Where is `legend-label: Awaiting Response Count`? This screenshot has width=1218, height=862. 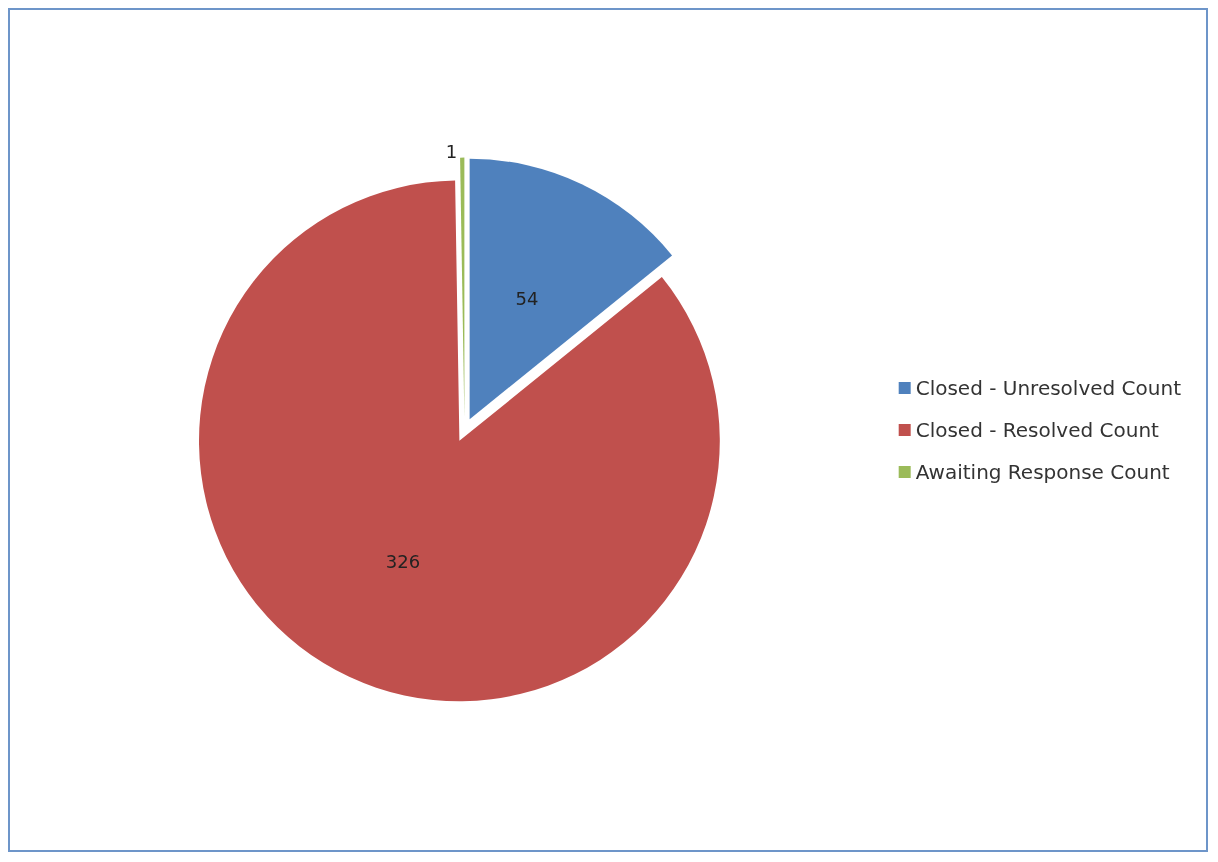
legend-label: Awaiting Response Count is located at coordinates (1042, 472).